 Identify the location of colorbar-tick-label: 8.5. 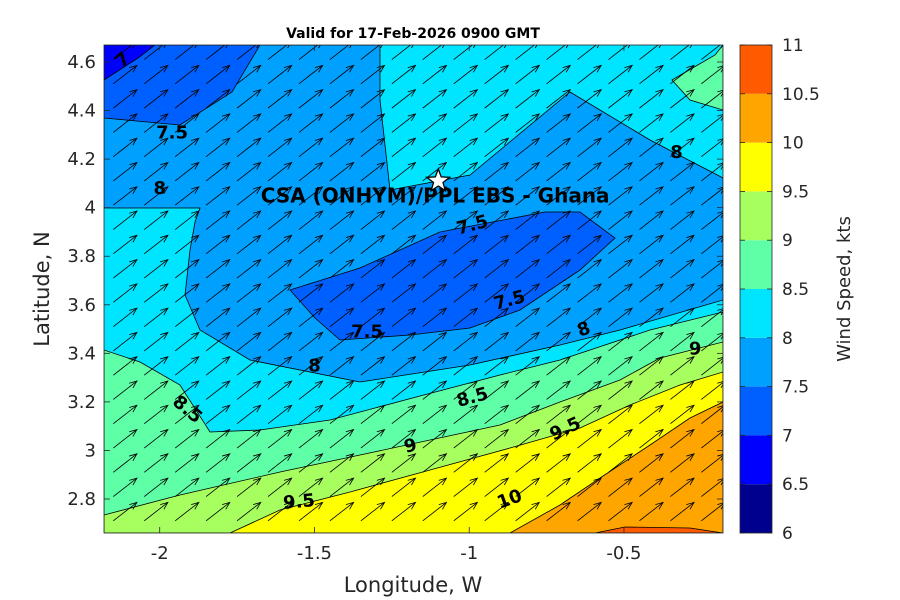
(795, 290).